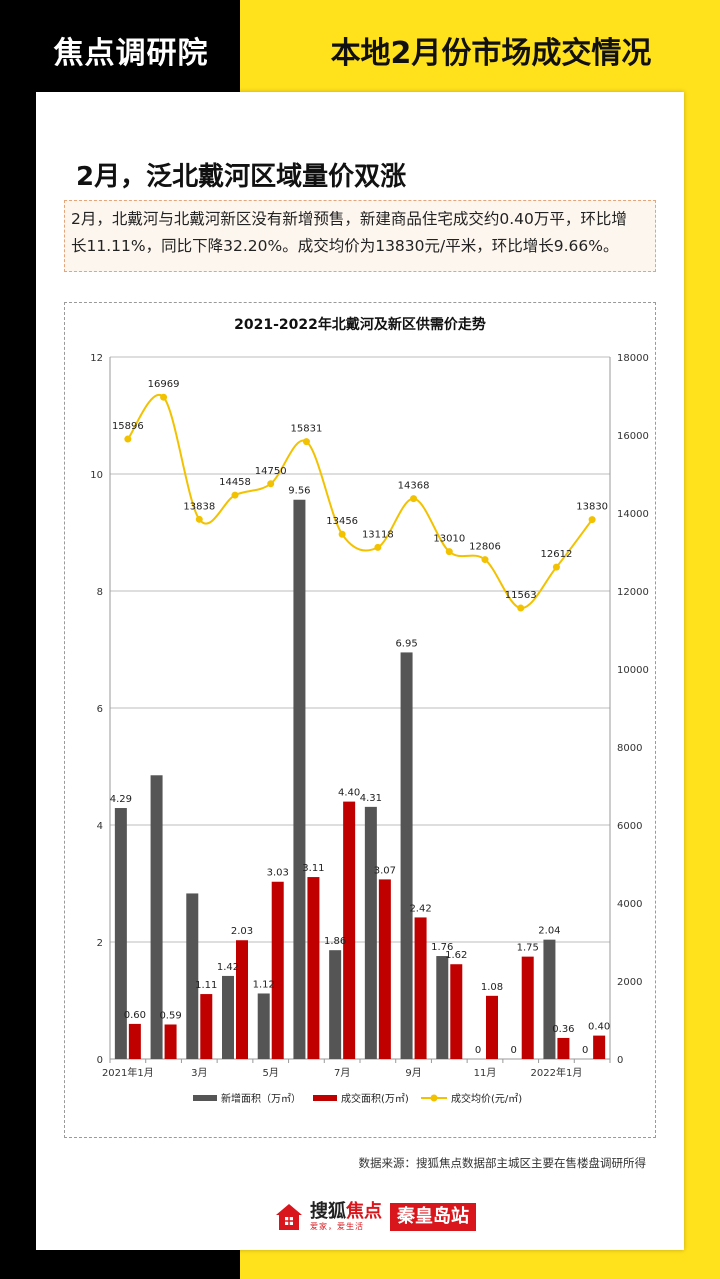 The width and height of the screenshot is (720, 1279). Describe the element at coordinates (433, 1217) in the screenshot. I see `station-badge: 秦皇岛站` at that location.